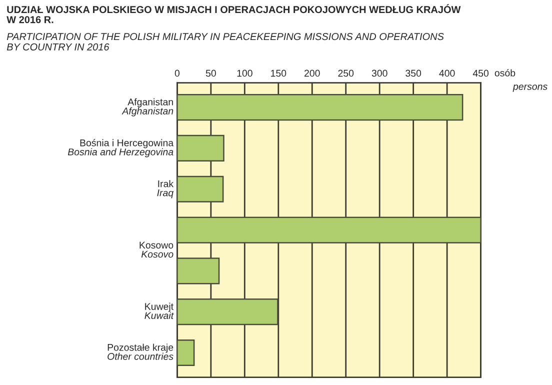 This screenshot has height=385, width=552. Describe the element at coordinates (121, 148) in the screenshot. I see `y-tick-label: Bośnia i Hercegowina Bosnia and Herzegovina` at that location.